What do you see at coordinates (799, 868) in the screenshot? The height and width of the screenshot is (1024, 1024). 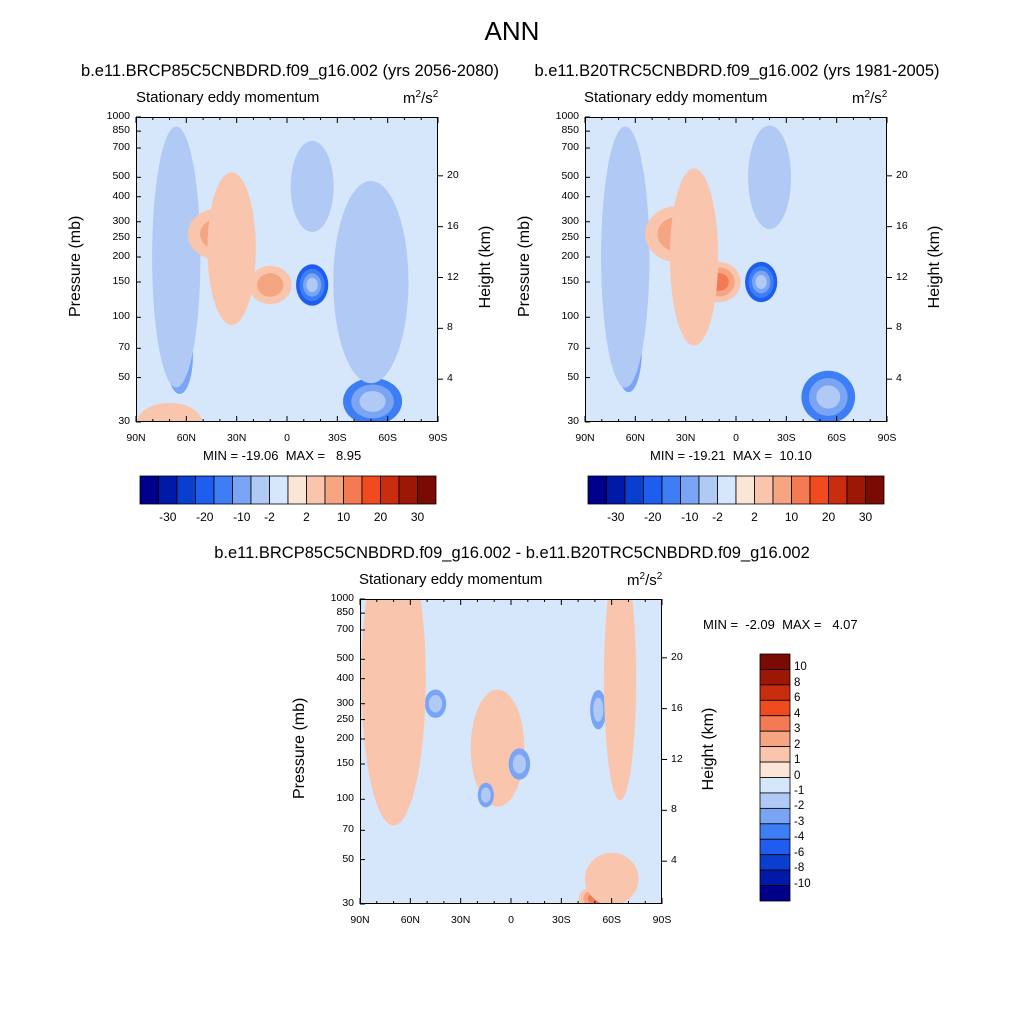 I see `colorbar-label: -8` at bounding box center [799, 868].